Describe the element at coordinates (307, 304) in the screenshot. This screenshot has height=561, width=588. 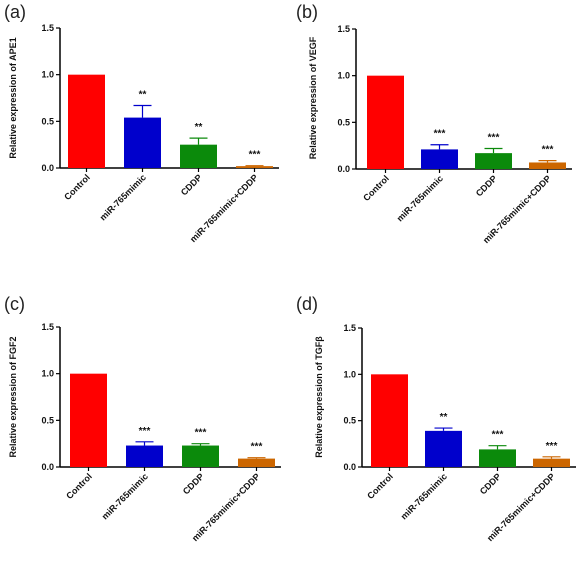
I see `panel-label: (d)` at that location.